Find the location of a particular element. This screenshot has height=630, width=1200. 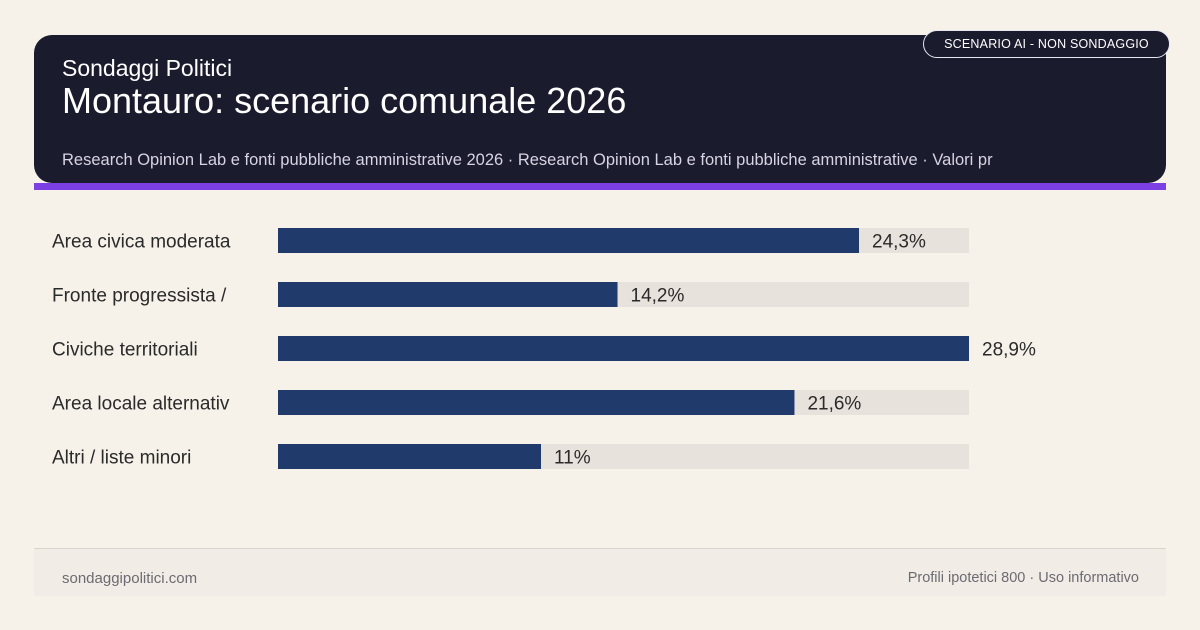

category-label: Area locale alternativ is located at coordinates (141, 404).